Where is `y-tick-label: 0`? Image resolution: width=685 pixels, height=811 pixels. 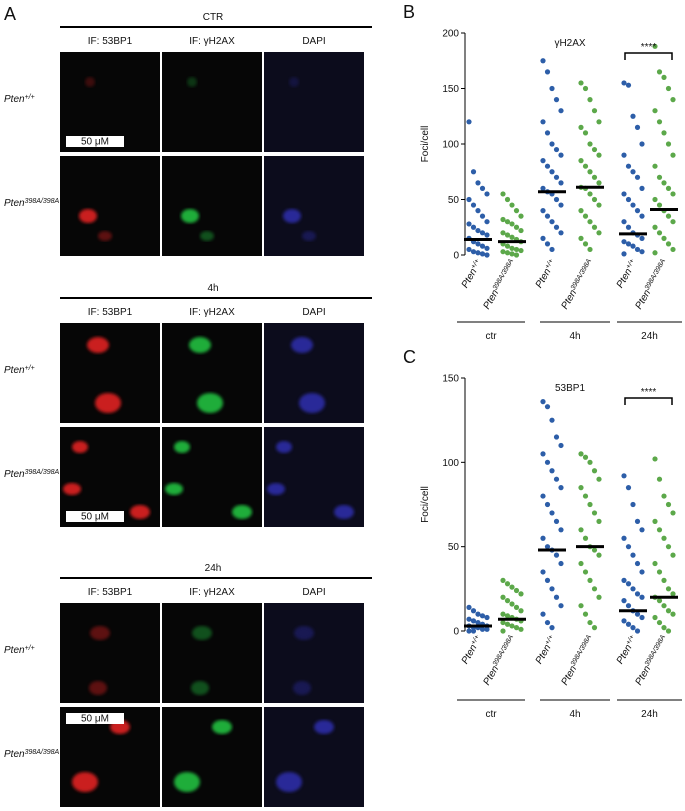
y-tick-label: 0 is located at coordinates (456, 632).